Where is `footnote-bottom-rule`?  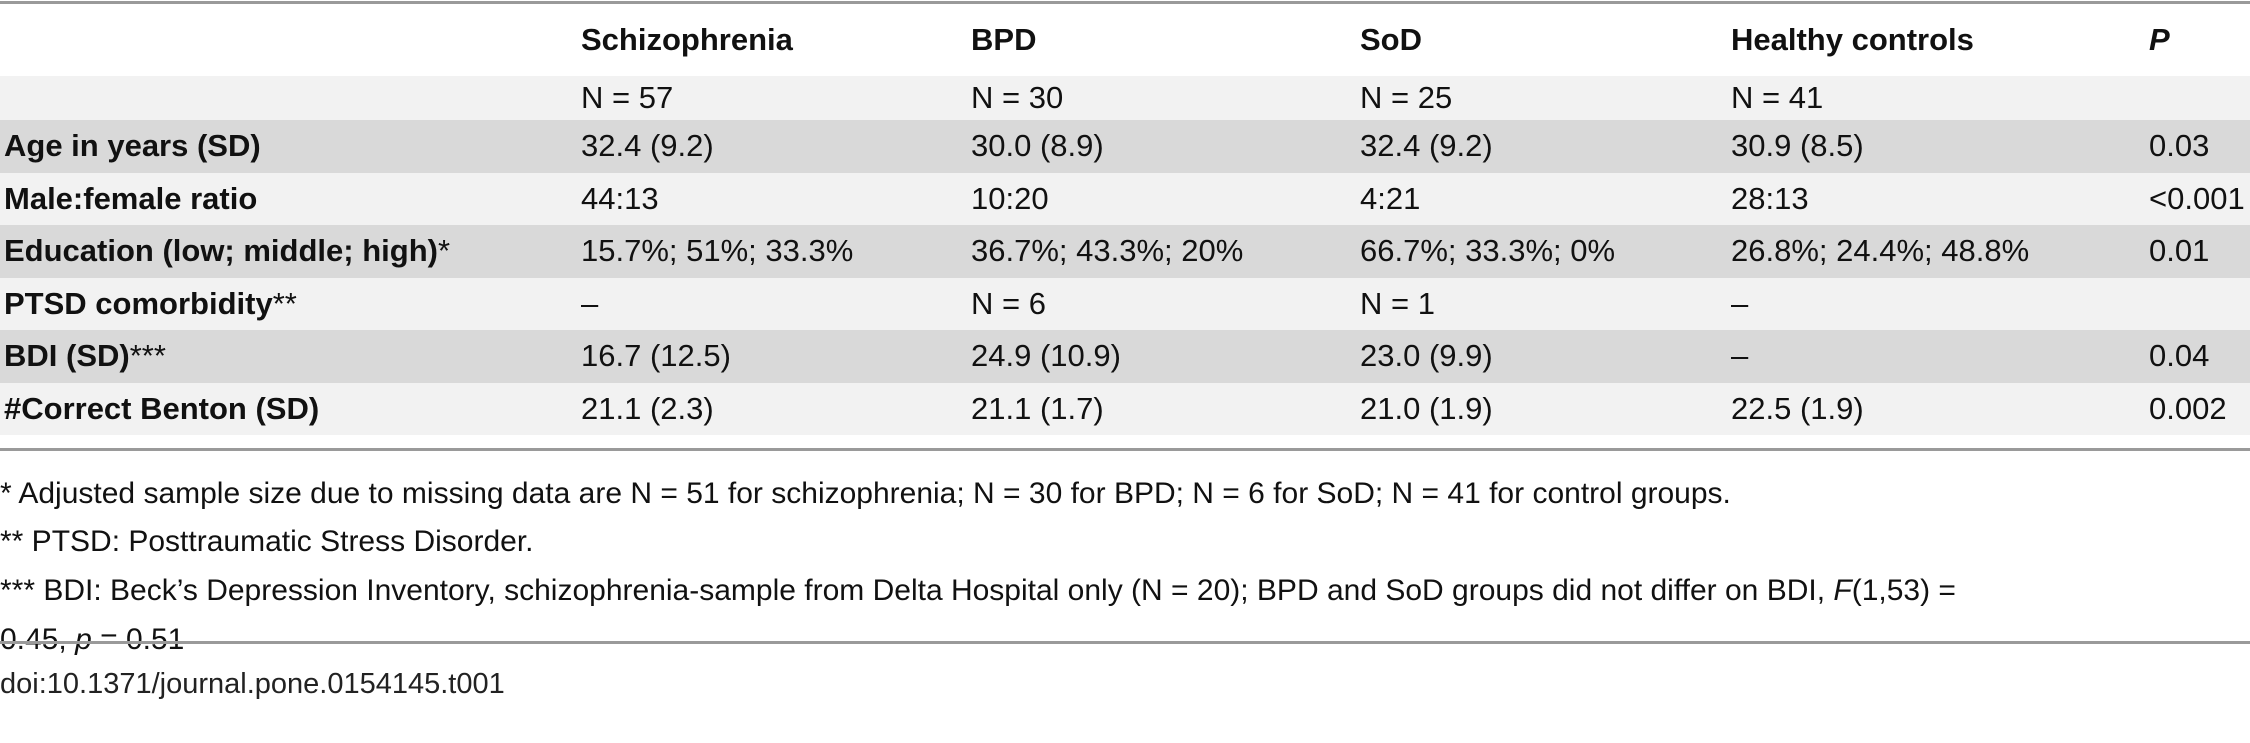 footnote-bottom-rule is located at coordinates (1125, 642).